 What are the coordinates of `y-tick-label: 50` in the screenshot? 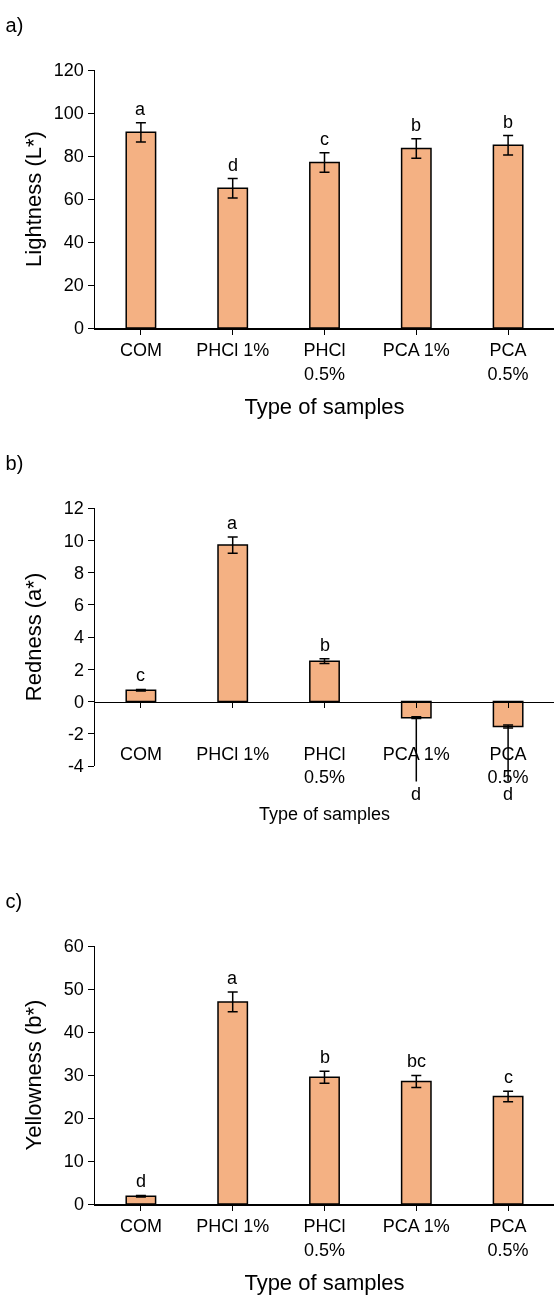 It's located at (73, 989).